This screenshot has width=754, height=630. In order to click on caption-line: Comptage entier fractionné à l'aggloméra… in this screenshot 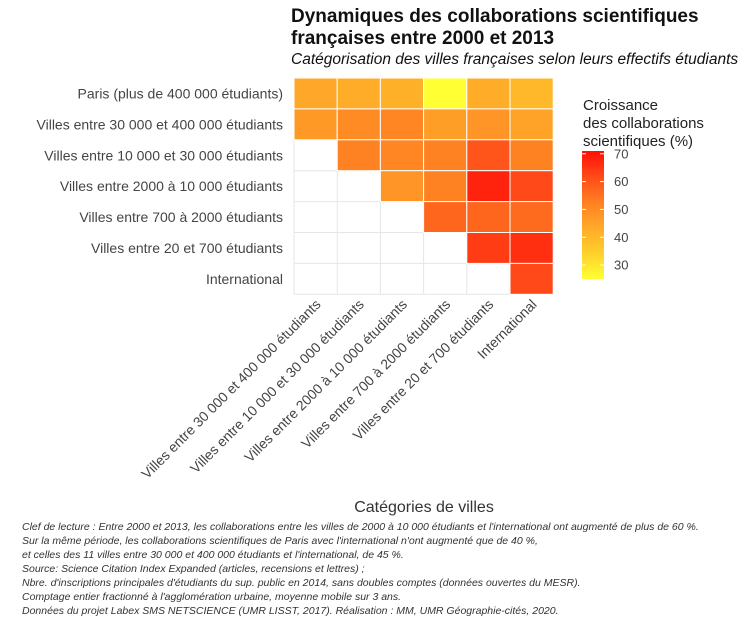, I will do `click(212, 597)`.